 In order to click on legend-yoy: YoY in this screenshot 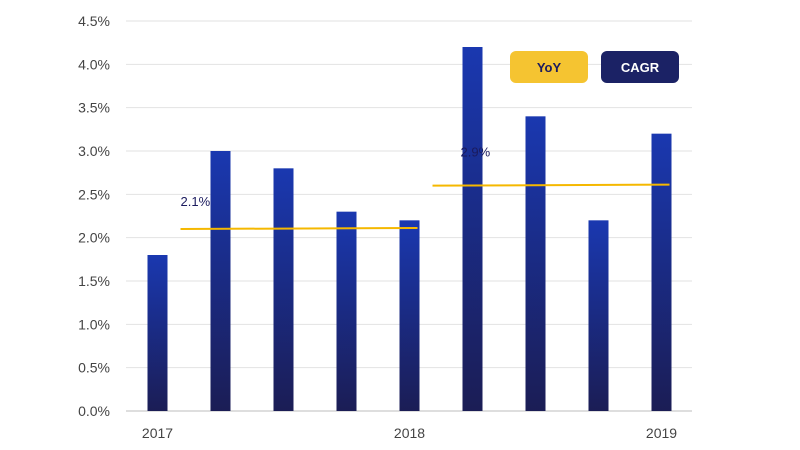, I will do `click(549, 67)`.